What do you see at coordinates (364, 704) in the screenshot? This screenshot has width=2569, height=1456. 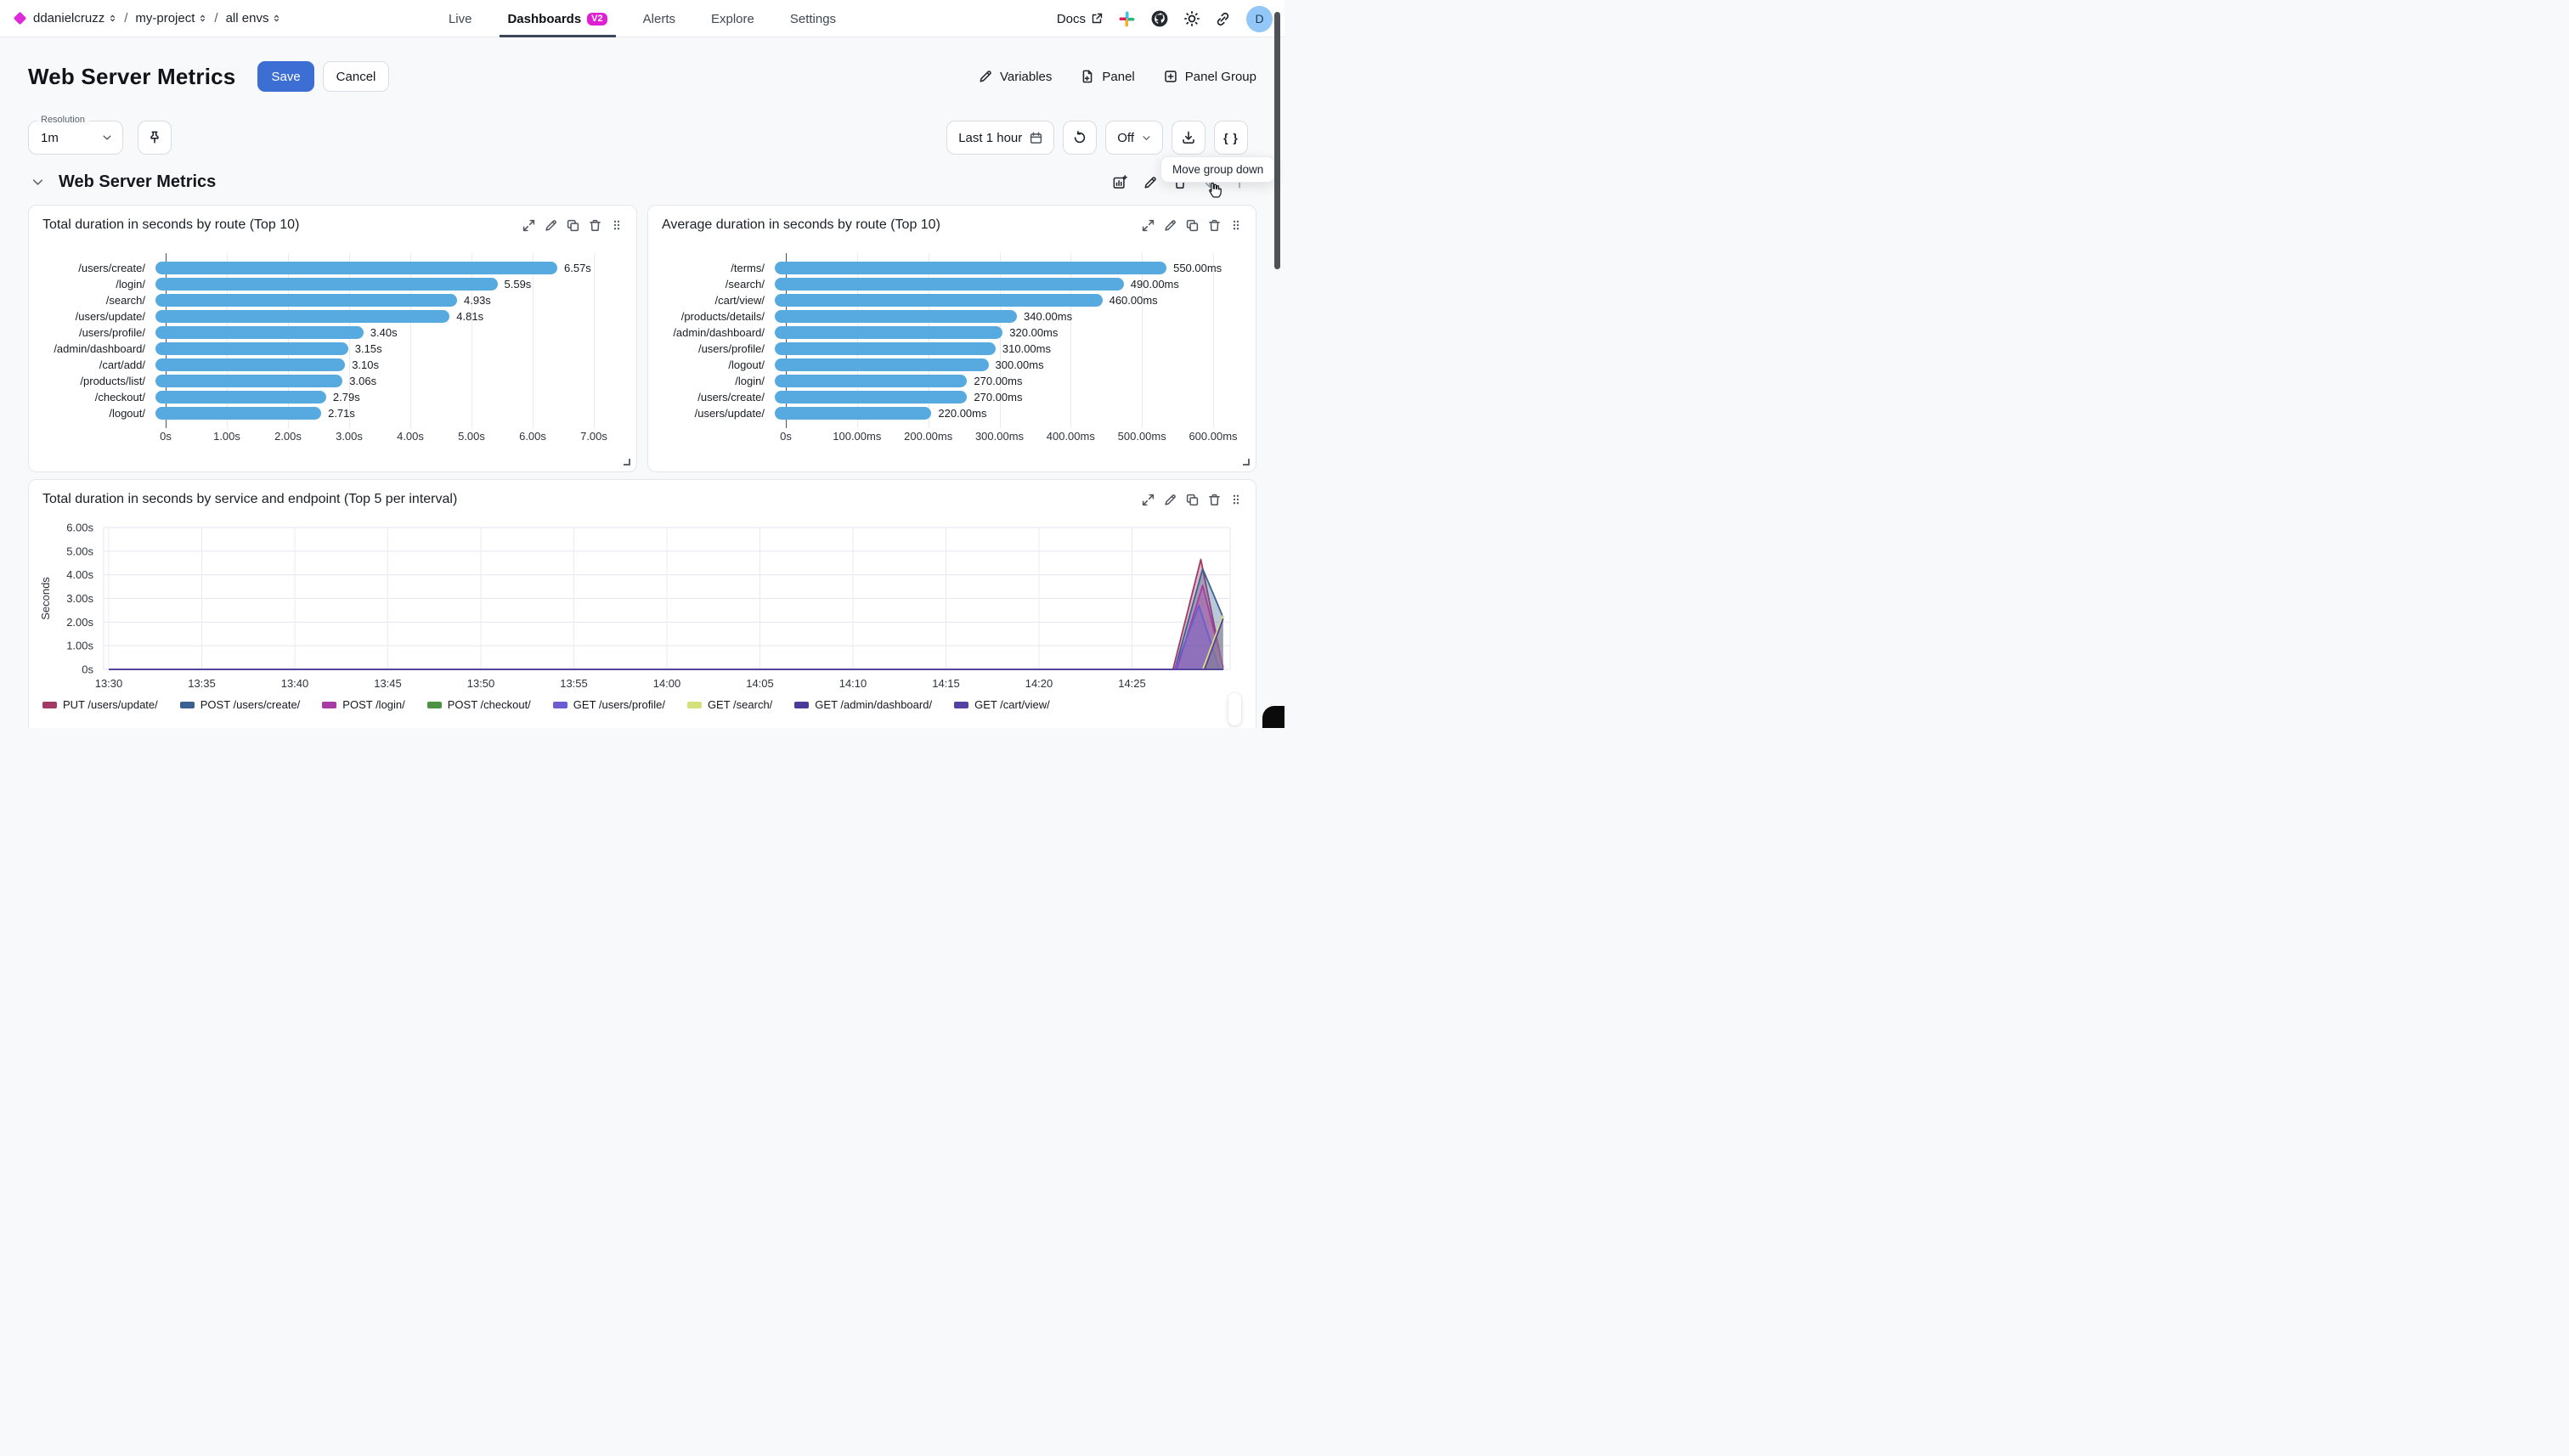 I see `legend-item: POST /login/` at bounding box center [364, 704].